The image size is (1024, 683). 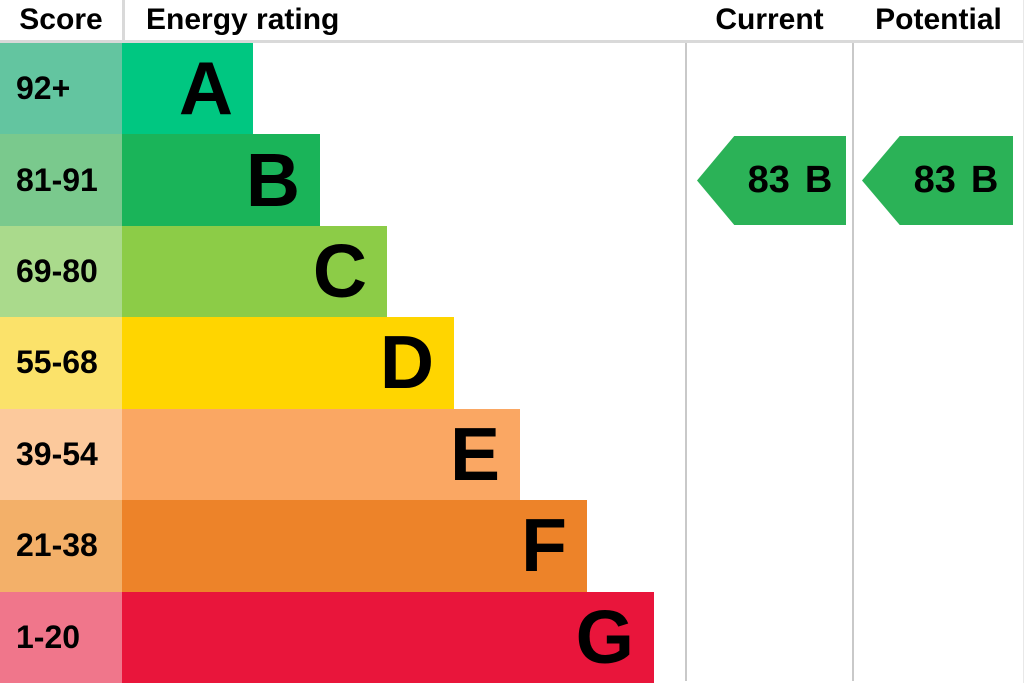 I want to click on header-score-label: Score, so click(x=61, y=19).